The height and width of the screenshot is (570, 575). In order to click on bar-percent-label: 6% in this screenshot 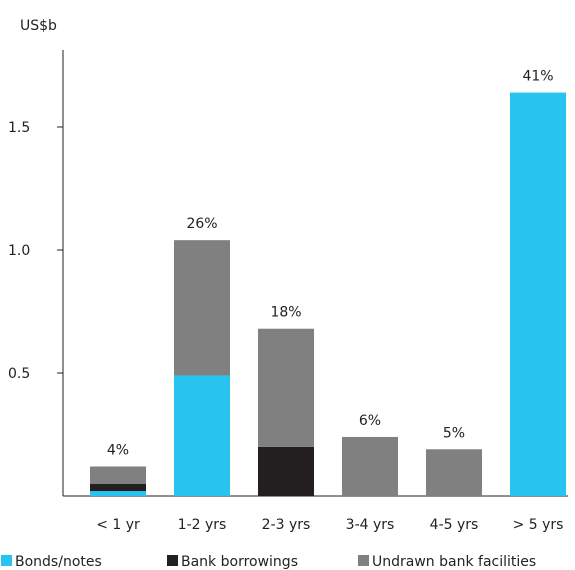, I will do `click(370, 421)`.